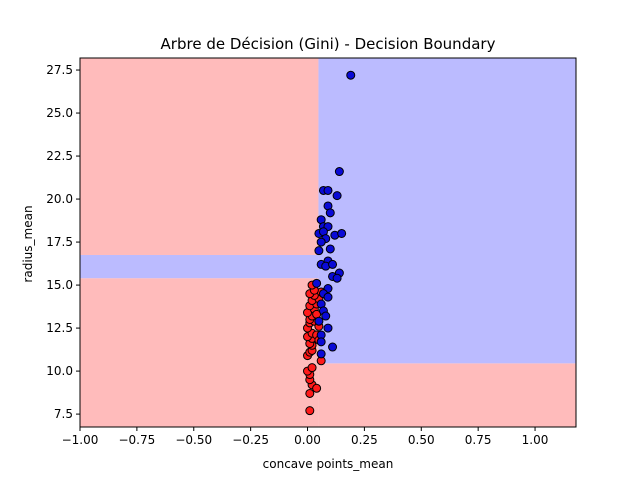 The height and width of the screenshot is (480, 640). I want to click on x-tick-label: 0.00, so click(307, 440).